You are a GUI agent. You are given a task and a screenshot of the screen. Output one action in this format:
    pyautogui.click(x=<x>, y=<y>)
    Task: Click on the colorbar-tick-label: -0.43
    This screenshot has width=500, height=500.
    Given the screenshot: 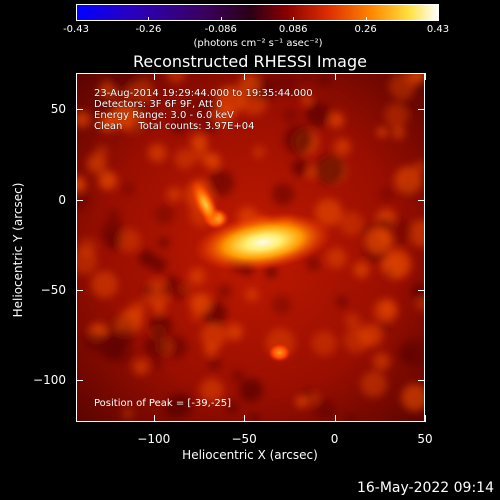 What is the action you would take?
    pyautogui.click(x=76, y=29)
    